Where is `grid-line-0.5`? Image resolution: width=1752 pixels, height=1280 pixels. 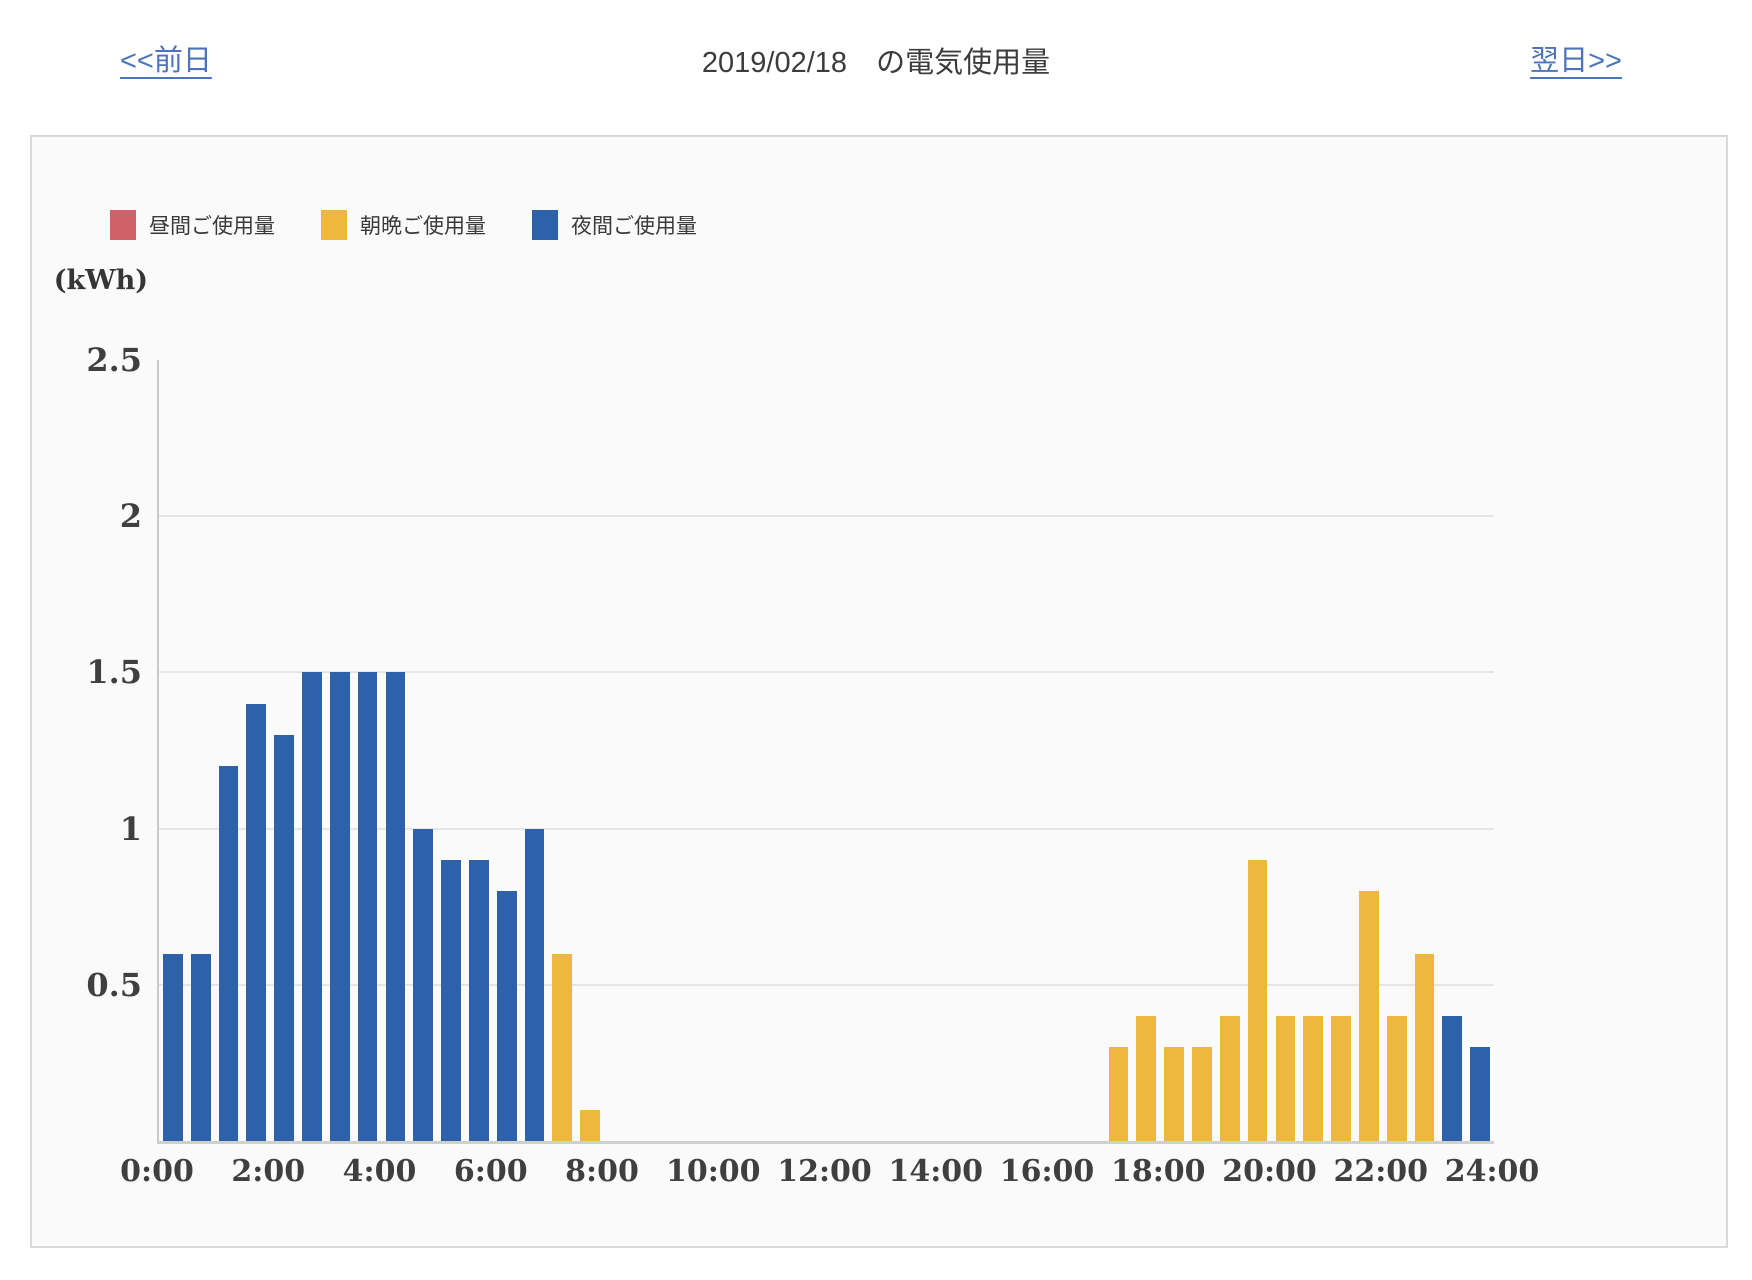 grid-line-0.5 is located at coordinates (826, 984).